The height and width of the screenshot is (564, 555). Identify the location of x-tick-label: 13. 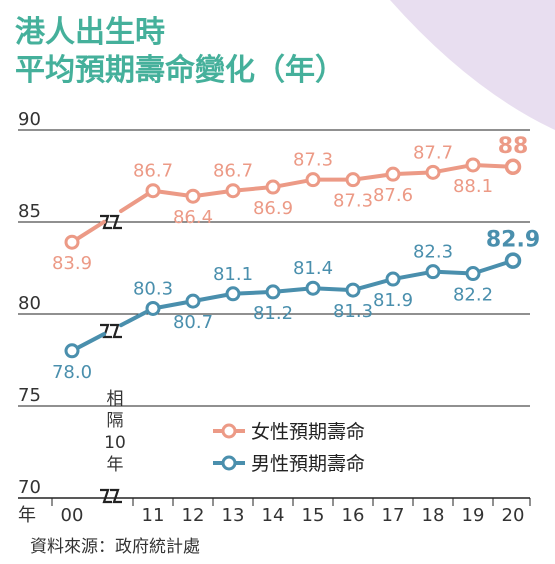
(233, 515).